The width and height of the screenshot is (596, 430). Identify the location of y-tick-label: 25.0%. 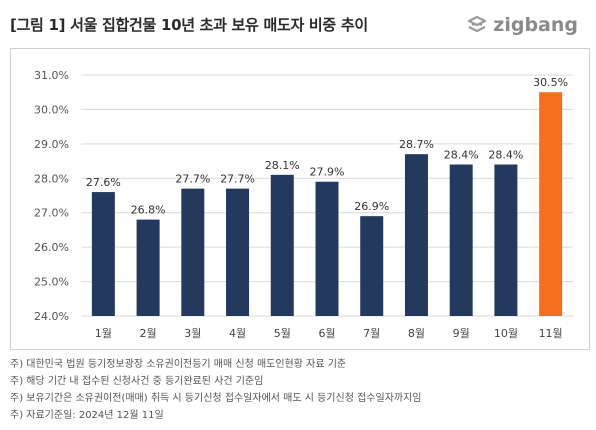
(51, 282).